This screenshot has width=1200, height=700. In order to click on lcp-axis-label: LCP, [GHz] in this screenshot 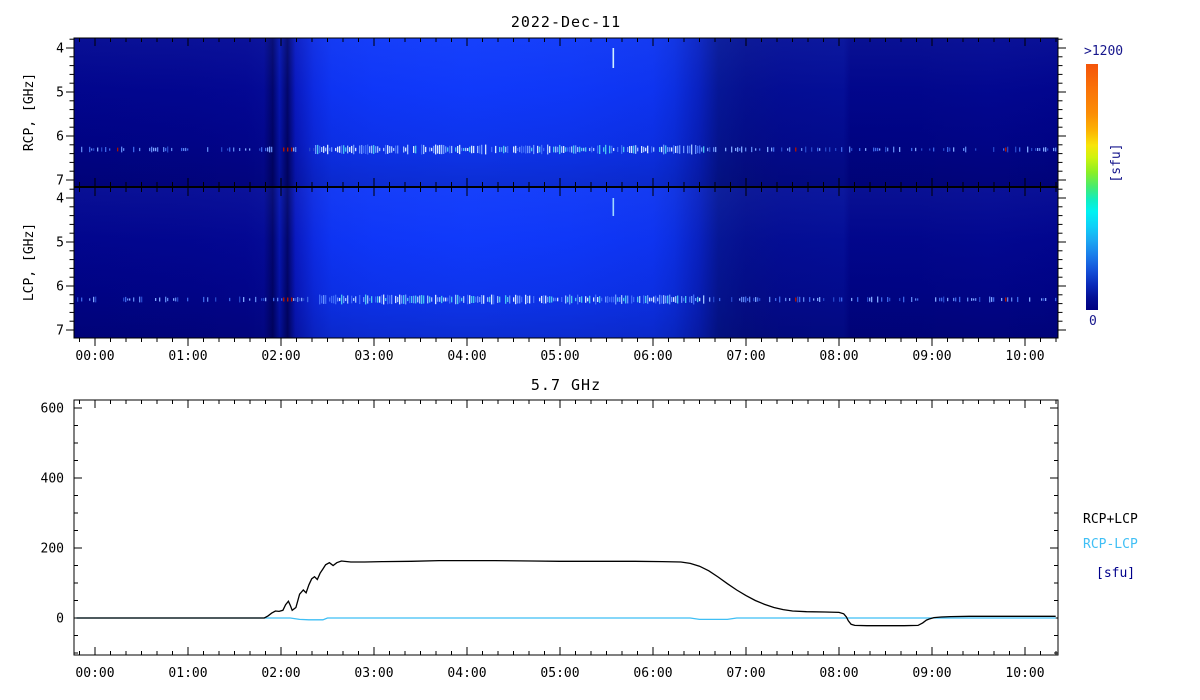, I will do `click(29, 262)`.